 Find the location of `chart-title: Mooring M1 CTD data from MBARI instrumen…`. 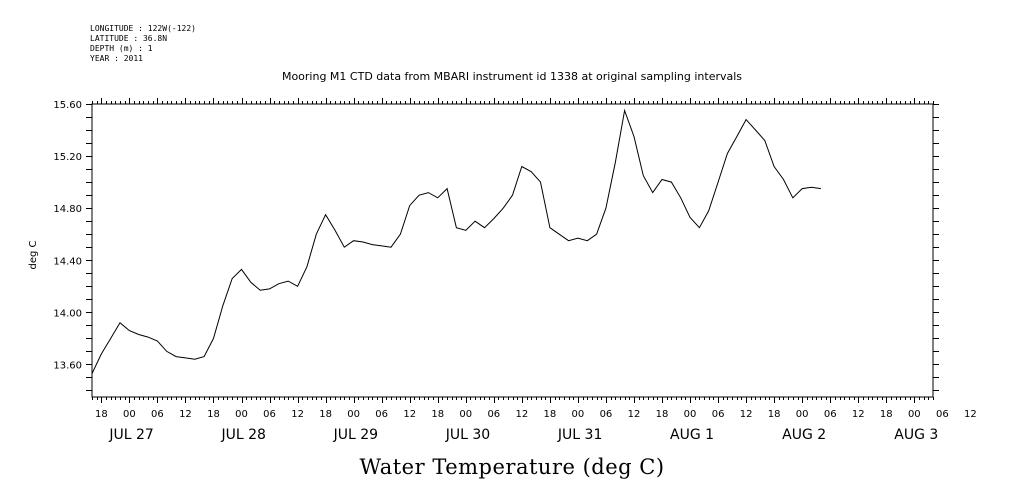

chart-title: Mooring M1 CTD data from MBARI instrumen… is located at coordinates (512, 76).